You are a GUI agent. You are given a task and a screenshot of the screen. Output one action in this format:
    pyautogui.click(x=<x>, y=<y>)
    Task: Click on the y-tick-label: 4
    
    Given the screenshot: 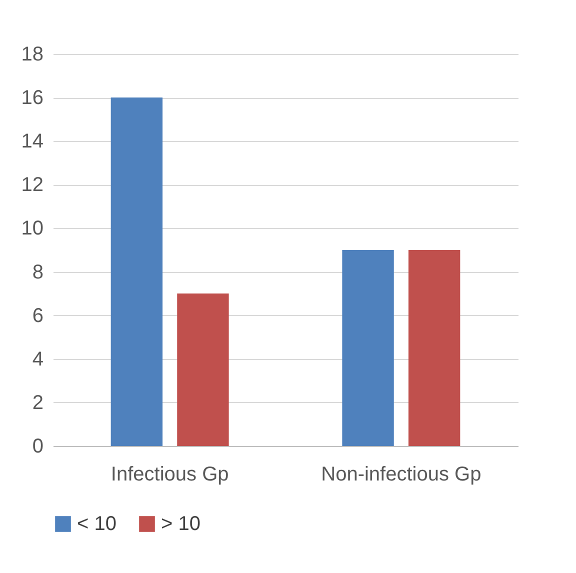 What is the action you would take?
    pyautogui.click(x=38, y=359)
    